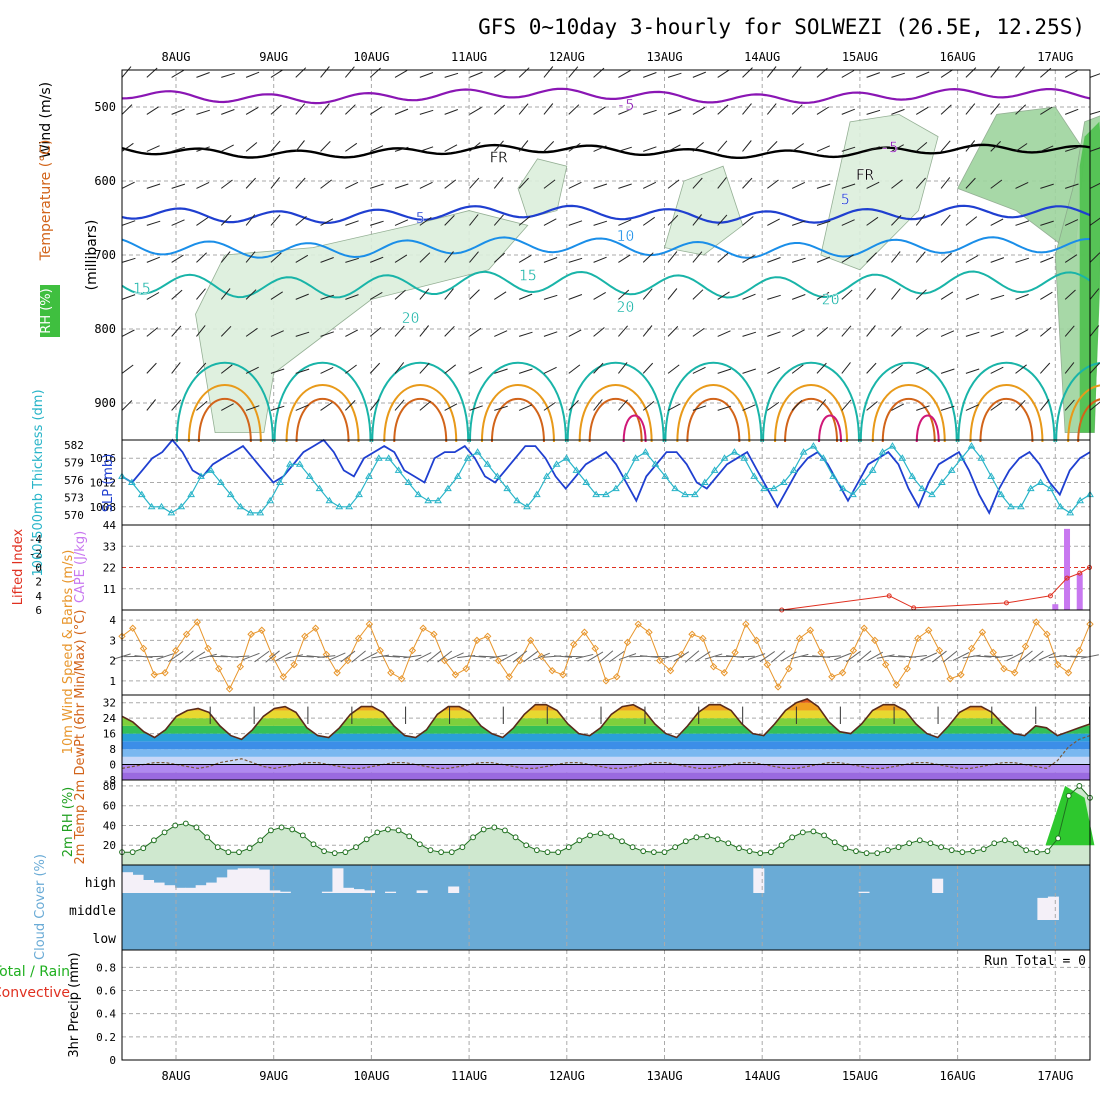 This screenshot has width=1100, height=1100. What do you see at coordinates (35, 972) in the screenshot?
I see `precip-total-label: Total / Rain` at bounding box center [35, 972].